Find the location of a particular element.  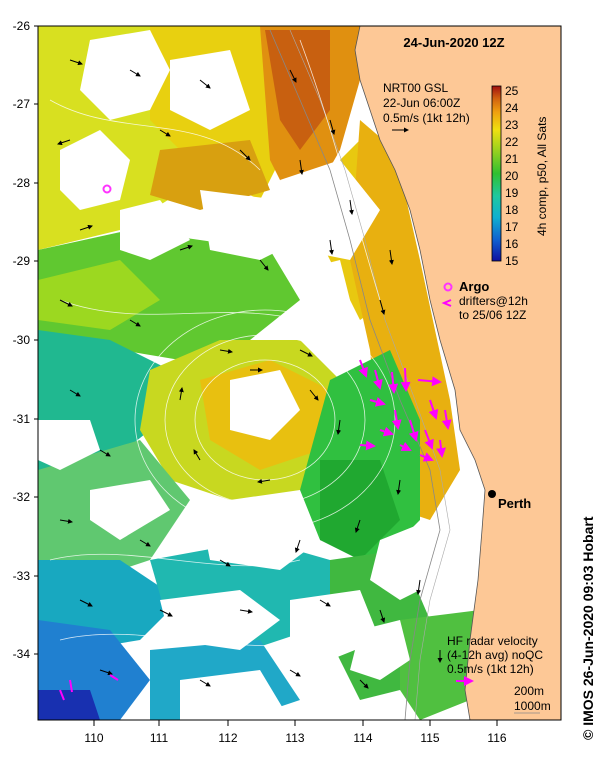

argo-legend-icon is located at coordinates (448, 287).